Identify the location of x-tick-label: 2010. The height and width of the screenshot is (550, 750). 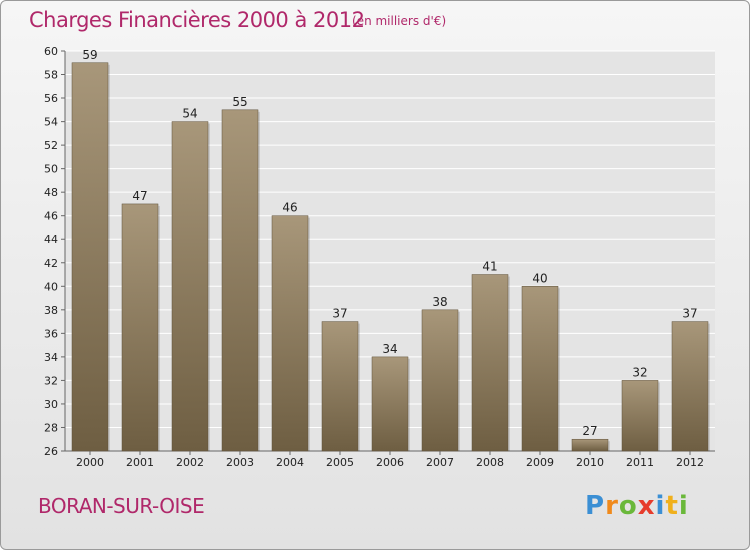
(590, 462).